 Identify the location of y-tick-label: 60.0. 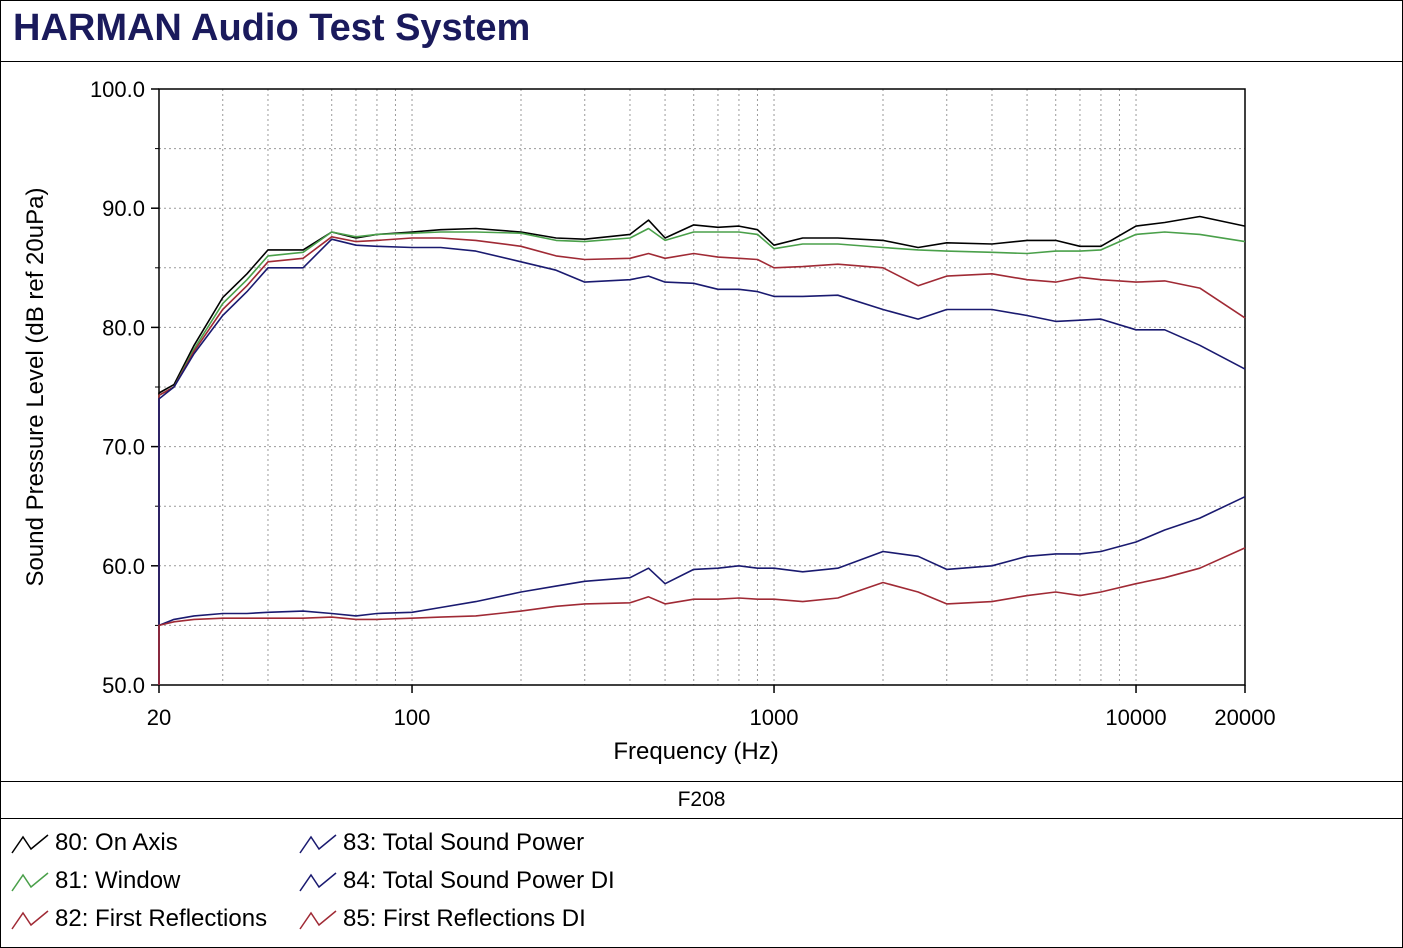
(123, 566).